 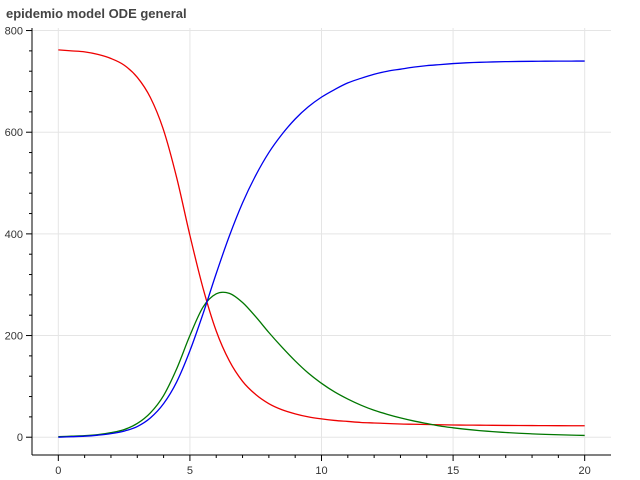 What do you see at coordinates (190, 471) in the screenshot?
I see `x-tick-label: 5` at bounding box center [190, 471].